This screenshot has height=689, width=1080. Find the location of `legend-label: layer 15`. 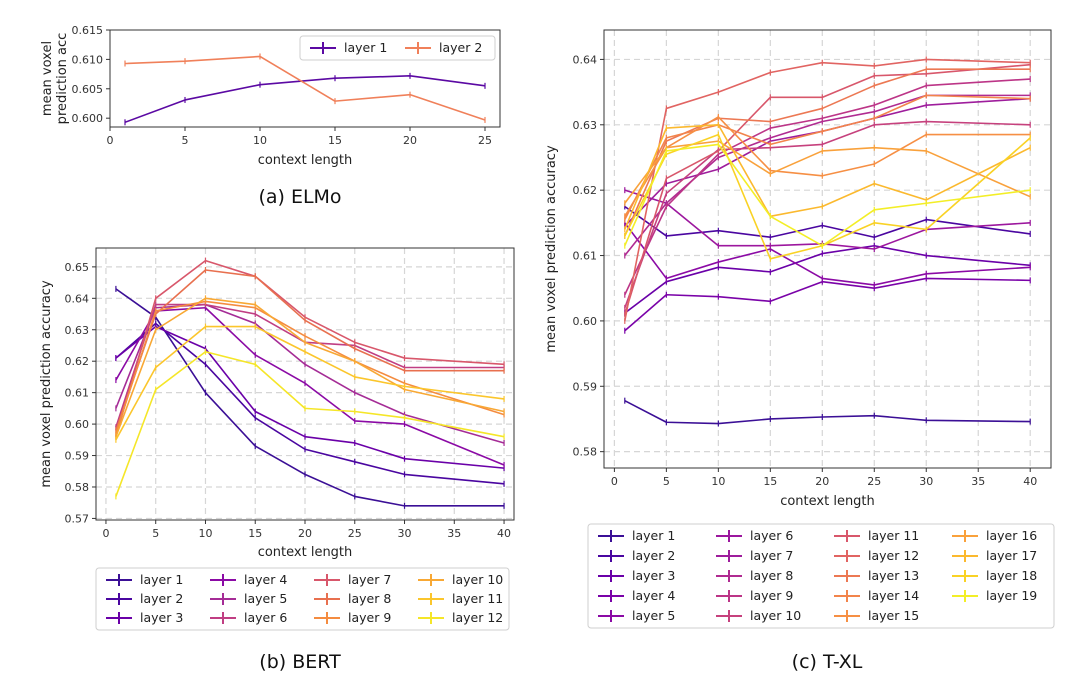

legend-label: layer 15 is located at coordinates (893, 615).